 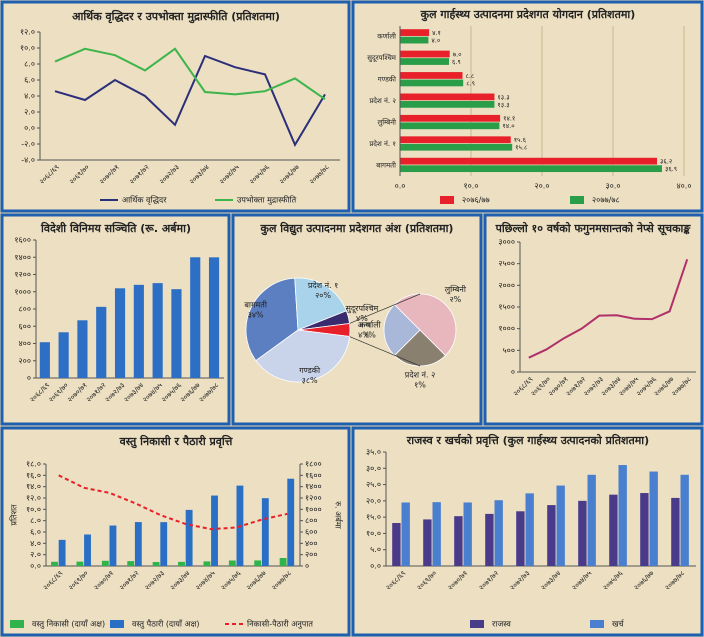 What do you see at coordinates (506, 263) in the screenshot?
I see `y-tick-label: २५००` at bounding box center [506, 263].